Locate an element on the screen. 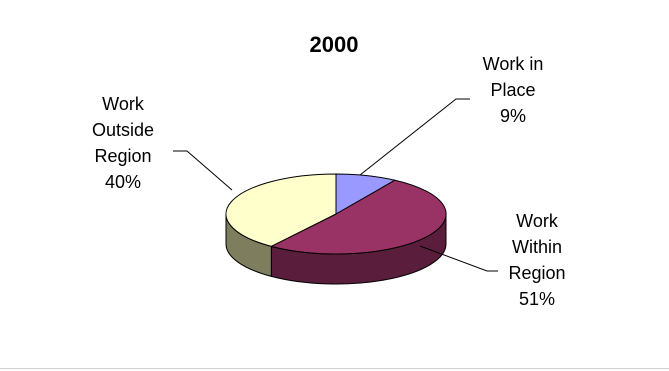 The height and width of the screenshot is (371, 669). slice-label-line-work-in-place: Work in is located at coordinates (513, 64).